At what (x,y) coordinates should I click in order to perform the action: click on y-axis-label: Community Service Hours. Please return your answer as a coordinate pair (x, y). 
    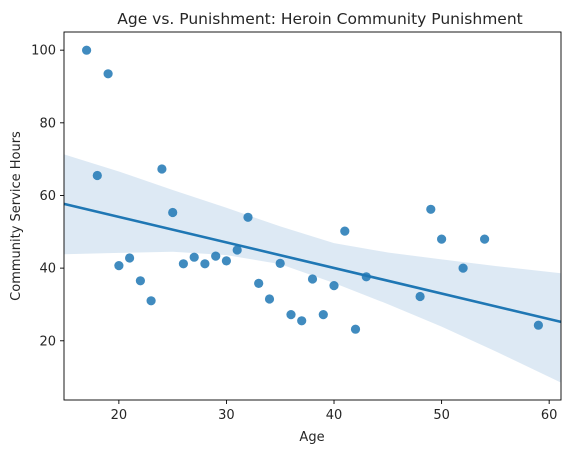
    Looking at the image, I should click on (16, 216).